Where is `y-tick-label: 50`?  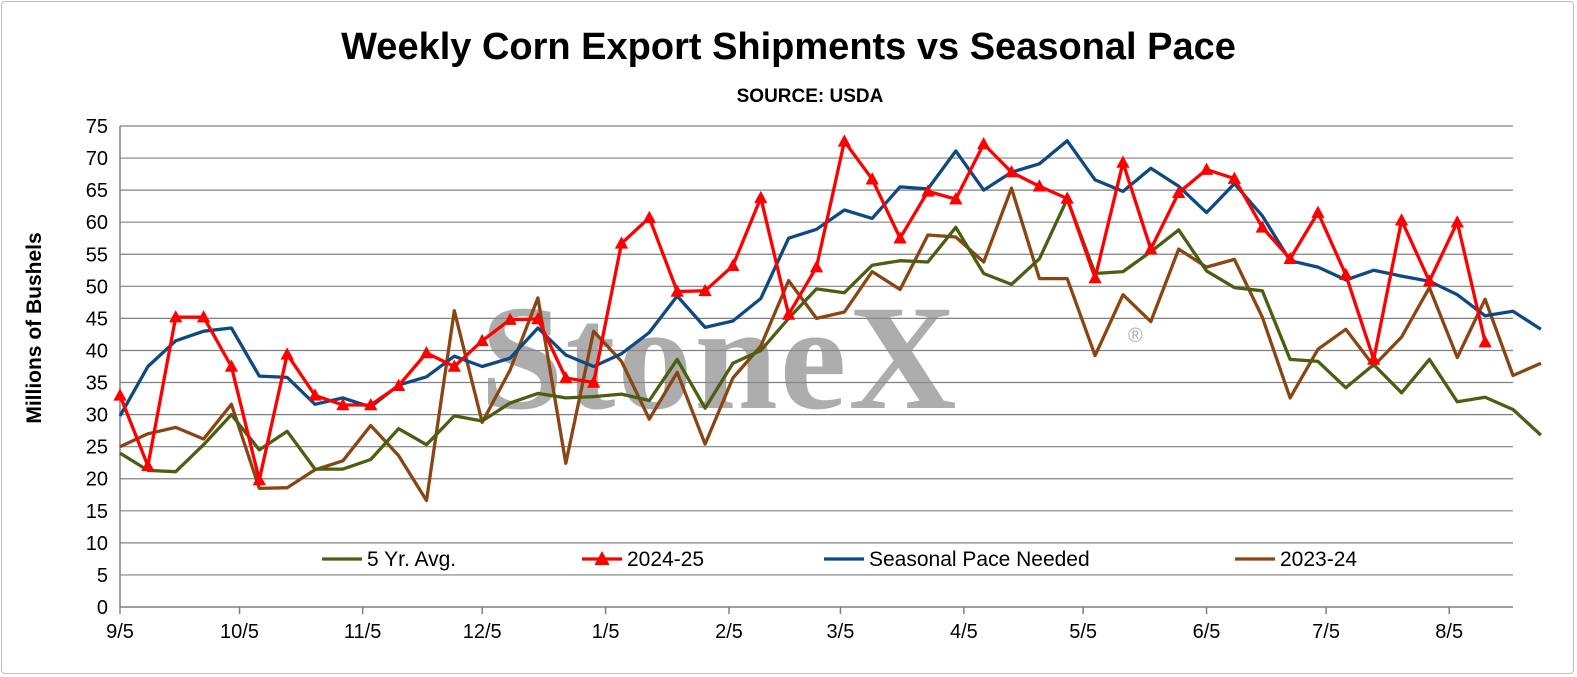
y-tick-label: 50 is located at coordinates (97, 287).